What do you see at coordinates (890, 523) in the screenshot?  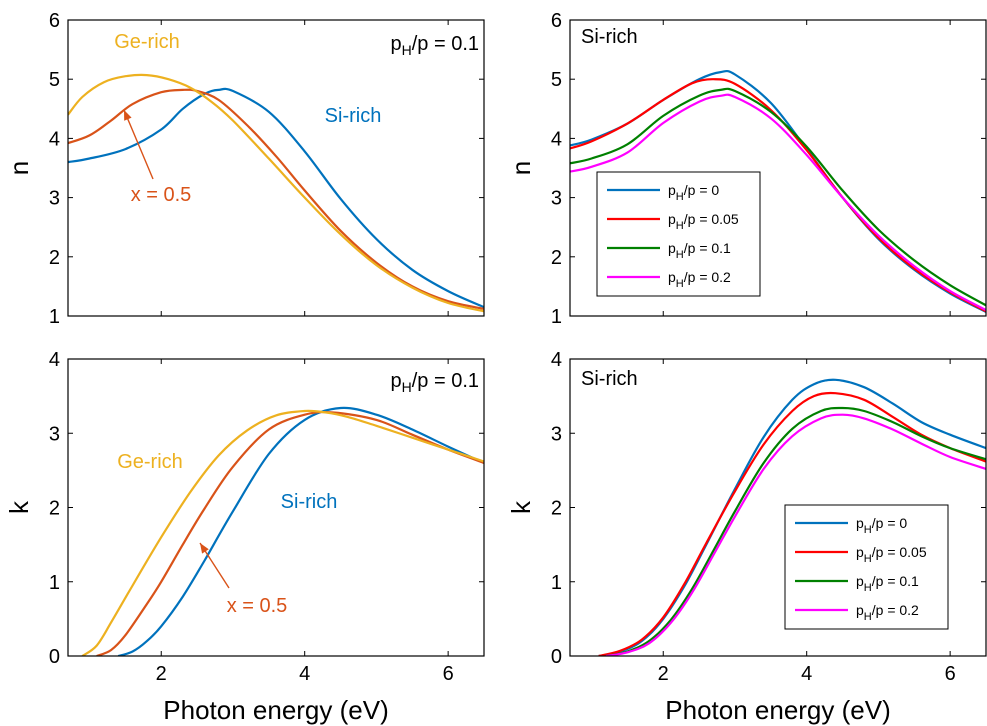 I see `legend-label-rest: /p = 0` at bounding box center [890, 523].